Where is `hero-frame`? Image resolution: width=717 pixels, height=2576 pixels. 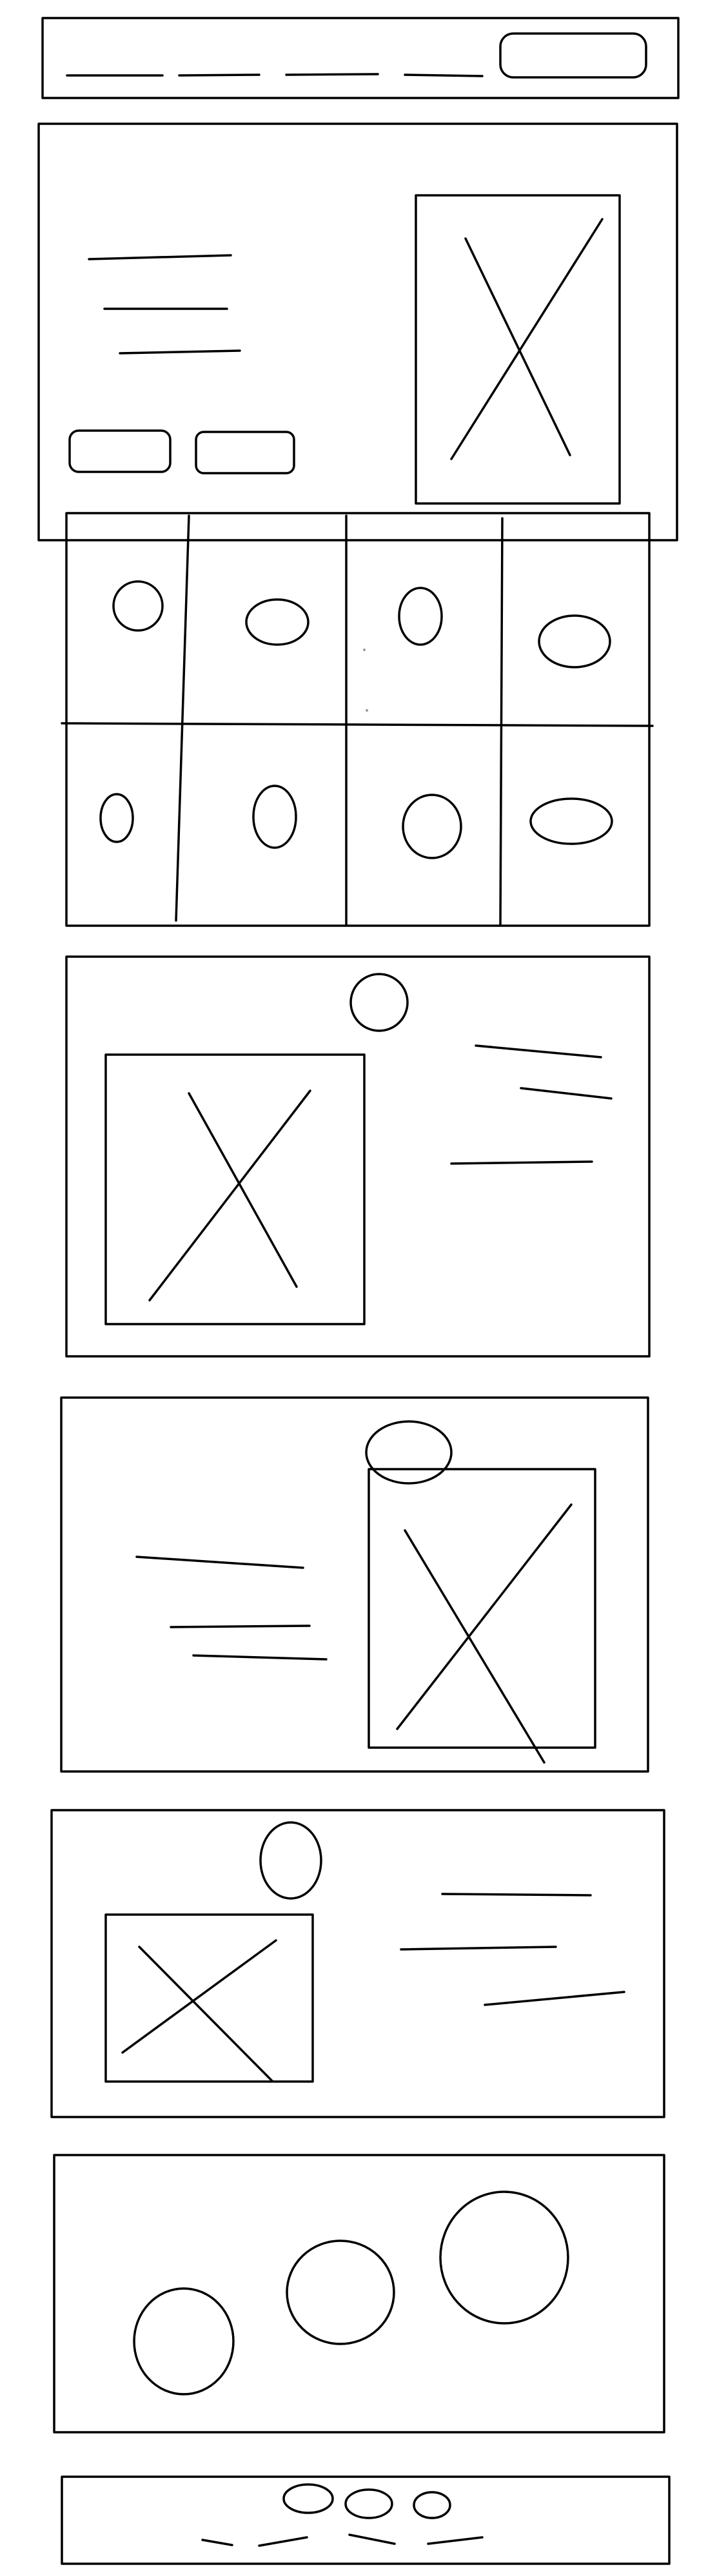
hero-frame is located at coordinates (358, 332).